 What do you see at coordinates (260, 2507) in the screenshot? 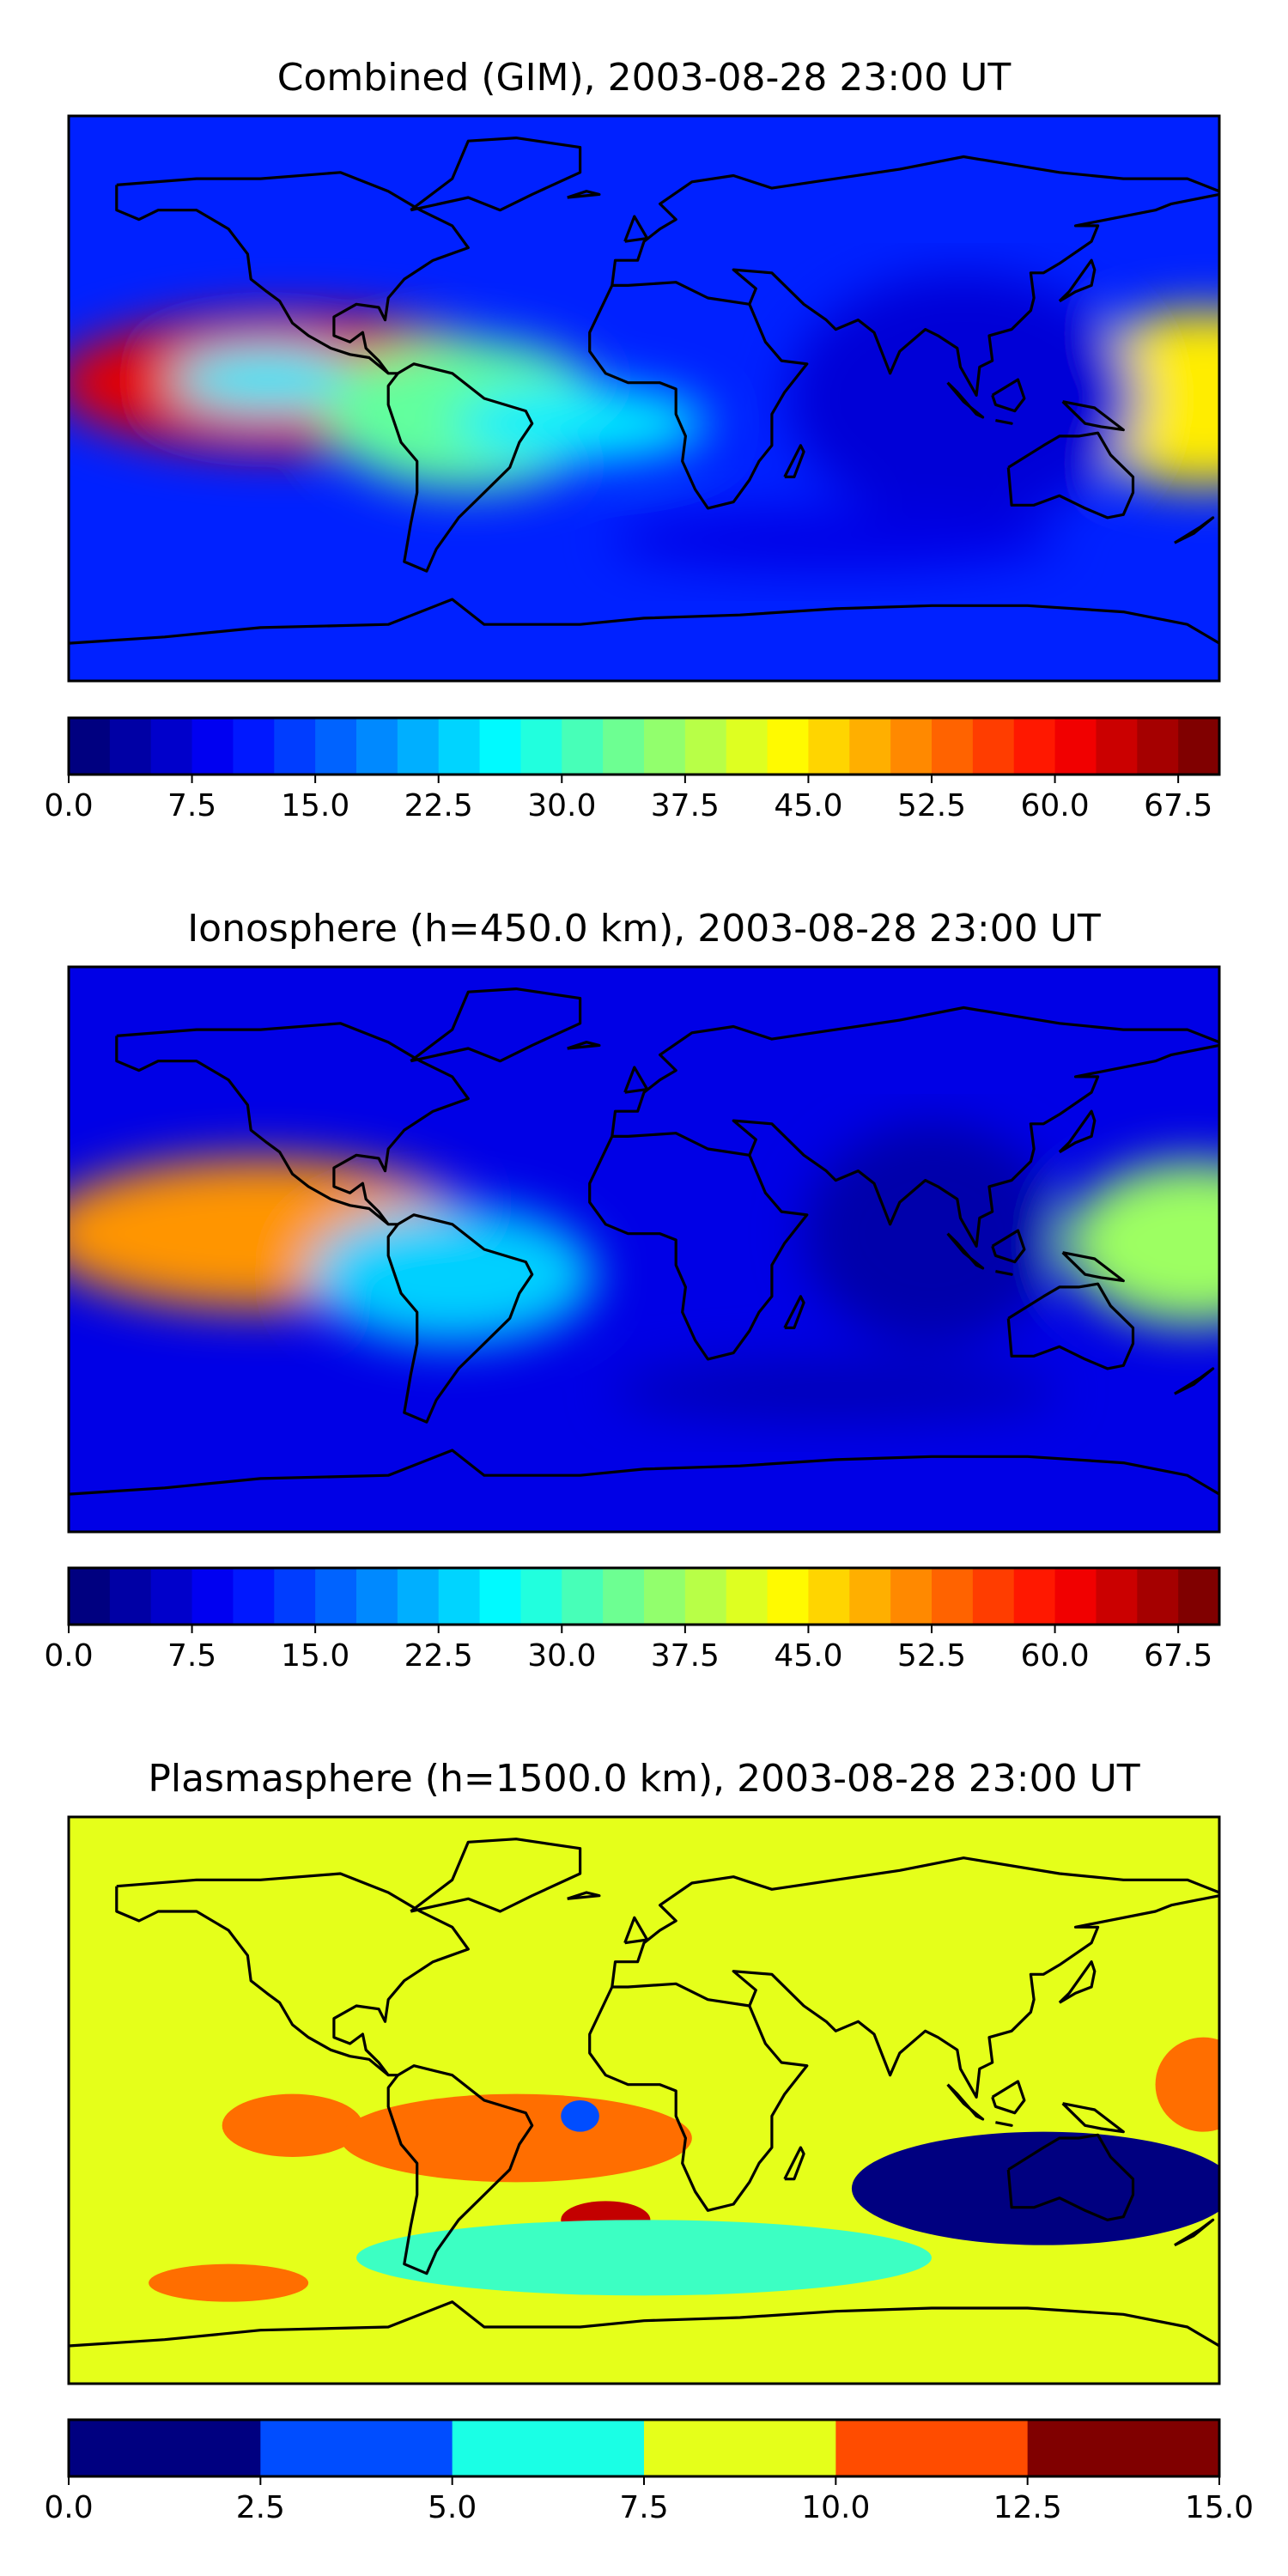
I see `colorbar-tick-label: 2.5` at bounding box center [260, 2507].